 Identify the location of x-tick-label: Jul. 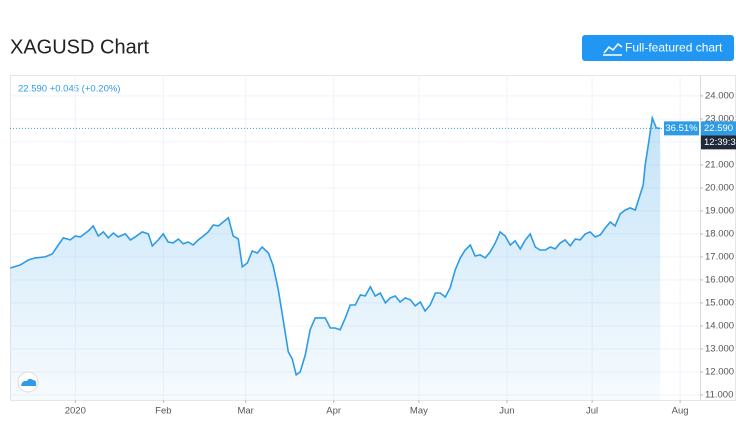
(592, 411).